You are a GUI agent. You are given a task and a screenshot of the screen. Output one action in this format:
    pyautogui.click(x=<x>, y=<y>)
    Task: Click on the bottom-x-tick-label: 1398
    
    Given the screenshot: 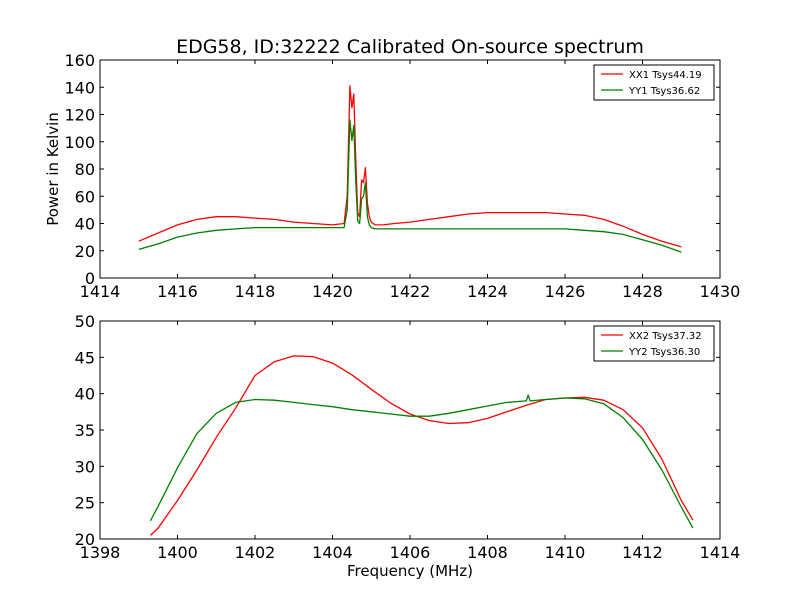 What is the action you would take?
    pyautogui.click(x=100, y=552)
    